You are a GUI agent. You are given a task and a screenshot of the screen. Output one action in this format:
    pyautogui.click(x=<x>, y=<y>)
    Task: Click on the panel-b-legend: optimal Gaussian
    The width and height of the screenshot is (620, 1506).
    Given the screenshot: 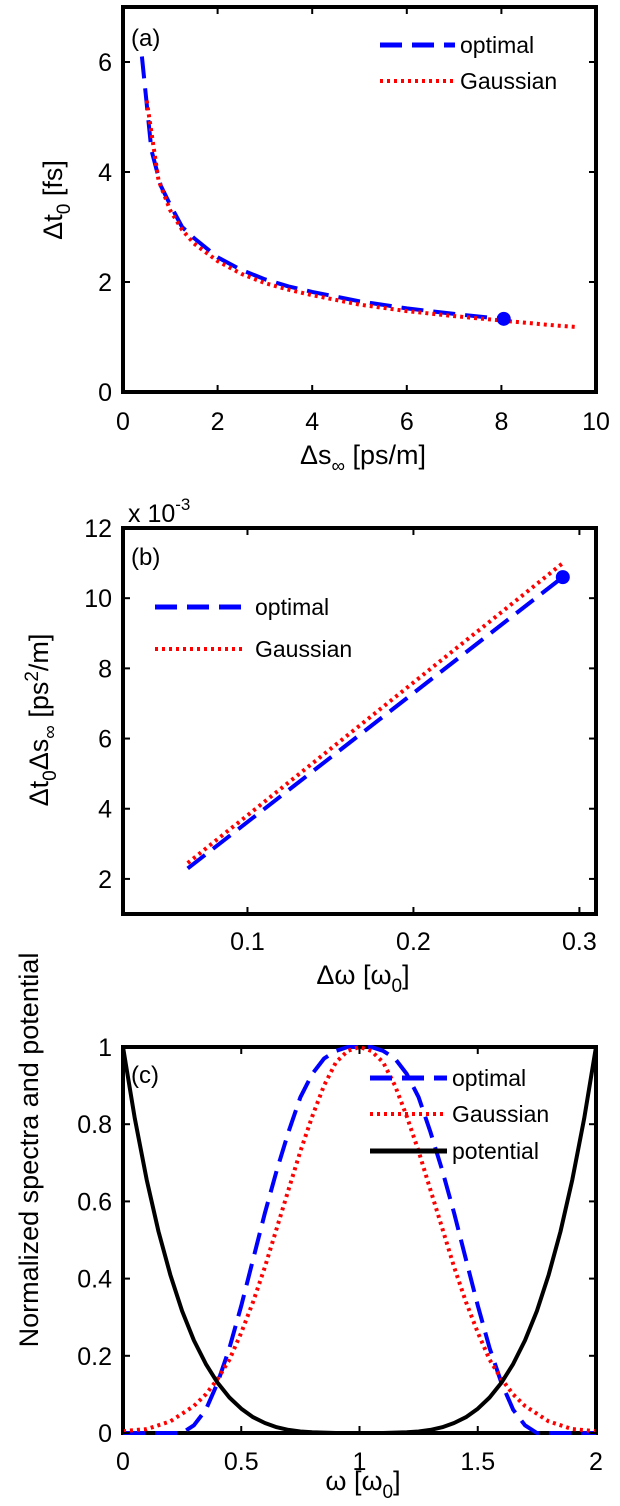 What is the action you would take?
    pyautogui.click(x=253, y=628)
    